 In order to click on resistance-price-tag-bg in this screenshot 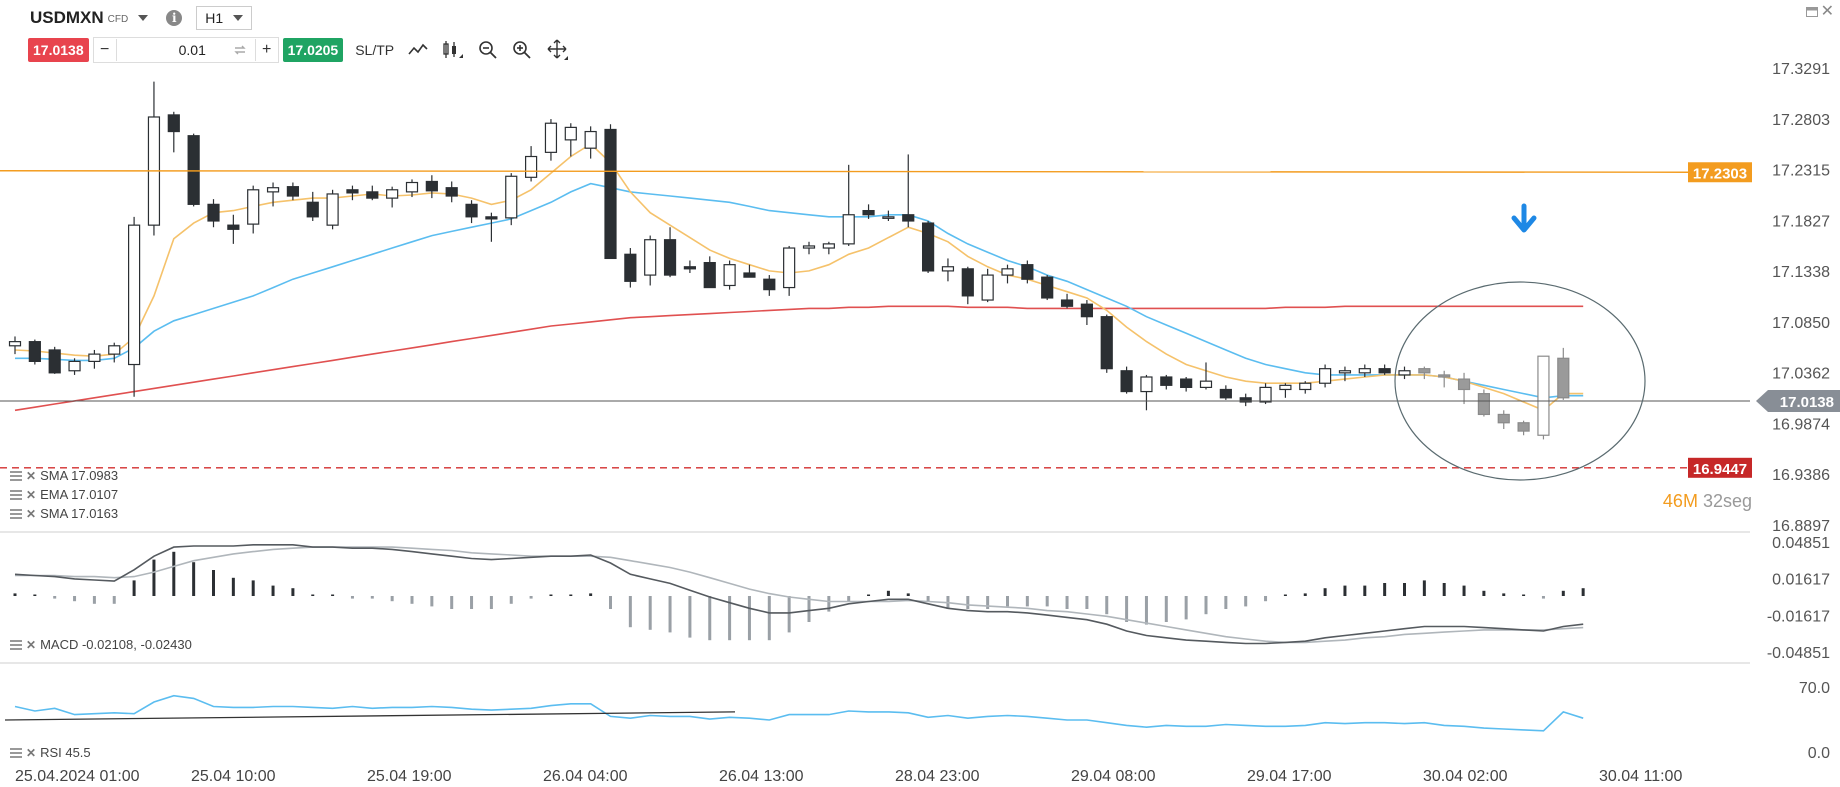, I will do `click(1720, 172)`.